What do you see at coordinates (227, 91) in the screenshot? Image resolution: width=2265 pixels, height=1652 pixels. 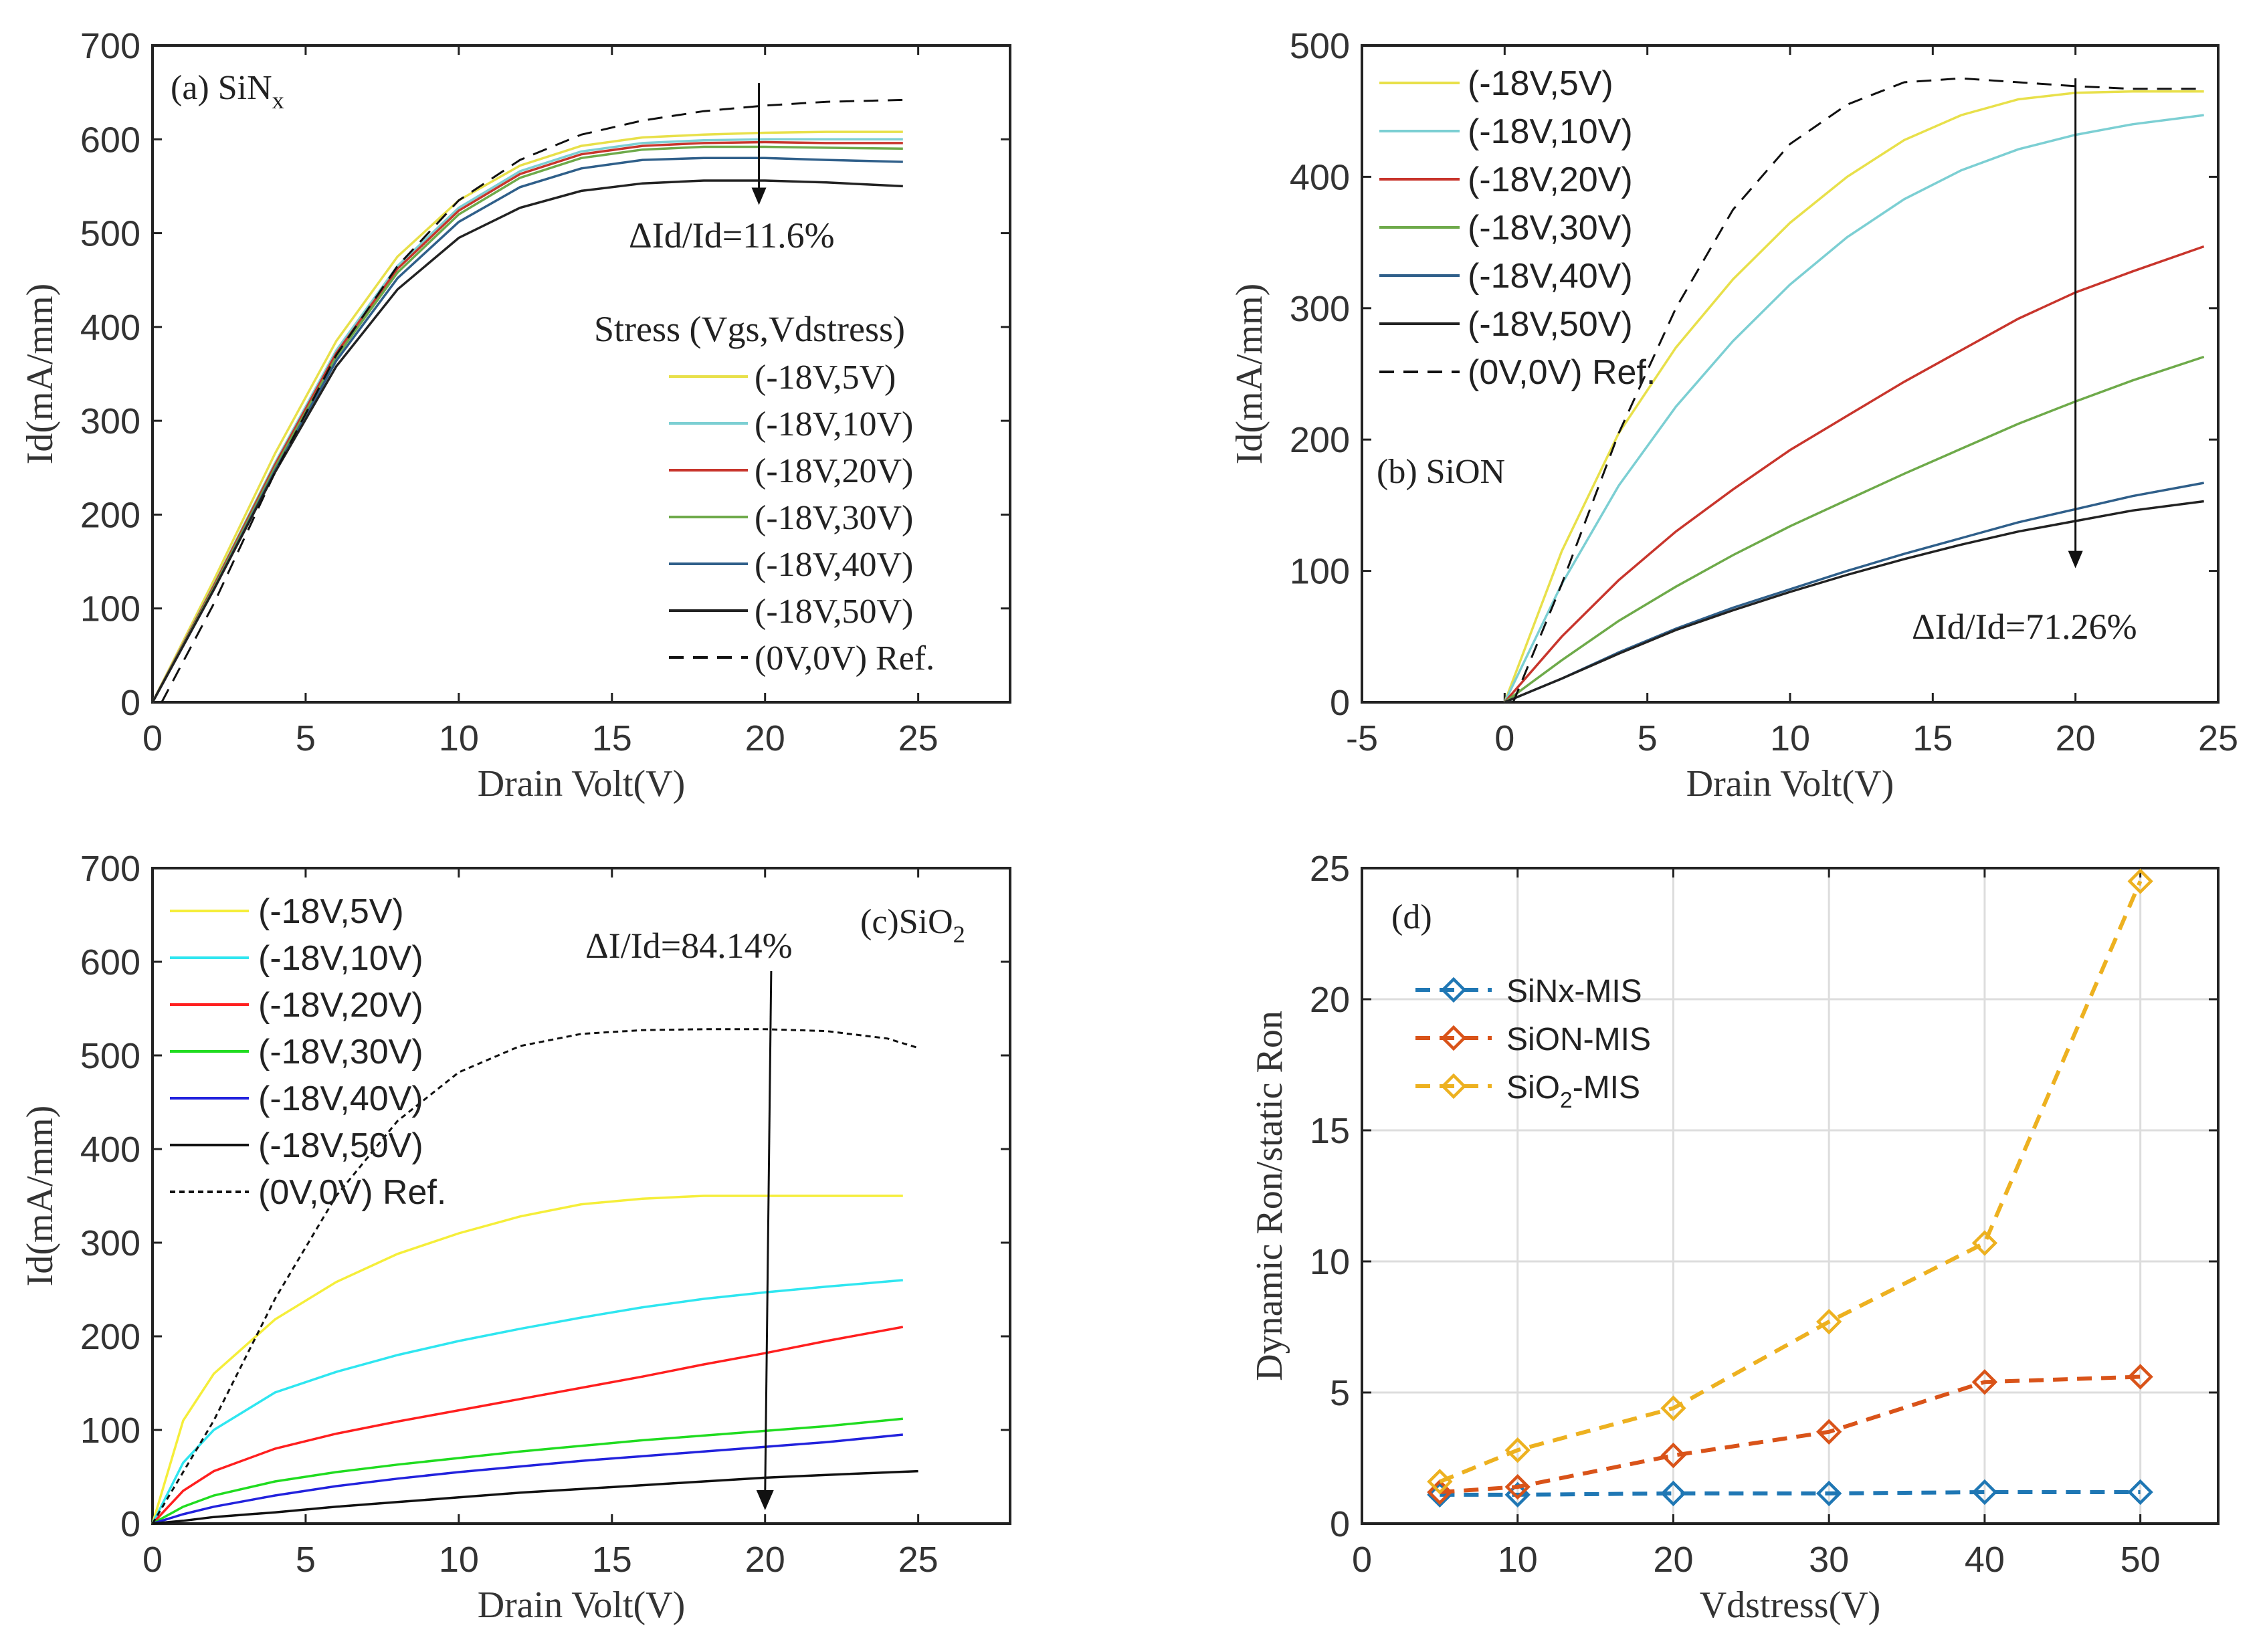 I see `panel-label: (a) SiNx` at bounding box center [227, 91].